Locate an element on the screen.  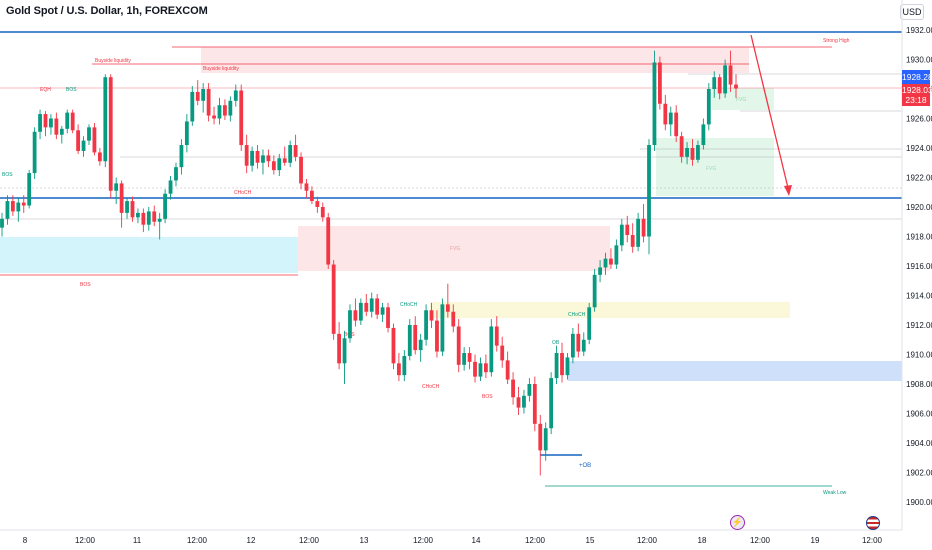
chart-title: Gold Spot / U.S. Dollar, 1h, FOREXCOM is located at coordinates (107, 11).